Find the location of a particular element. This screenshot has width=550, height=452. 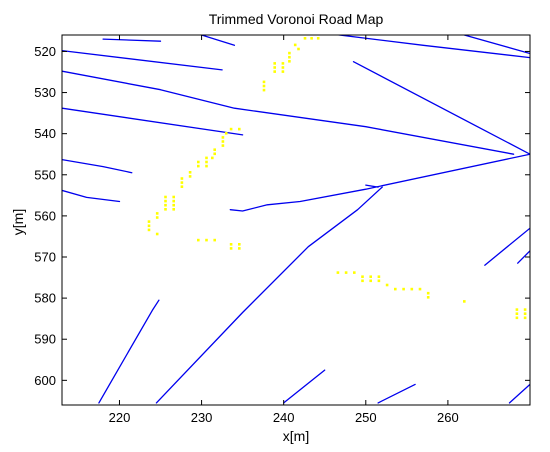

x-tick-label-230: 230 is located at coordinates (202, 417).